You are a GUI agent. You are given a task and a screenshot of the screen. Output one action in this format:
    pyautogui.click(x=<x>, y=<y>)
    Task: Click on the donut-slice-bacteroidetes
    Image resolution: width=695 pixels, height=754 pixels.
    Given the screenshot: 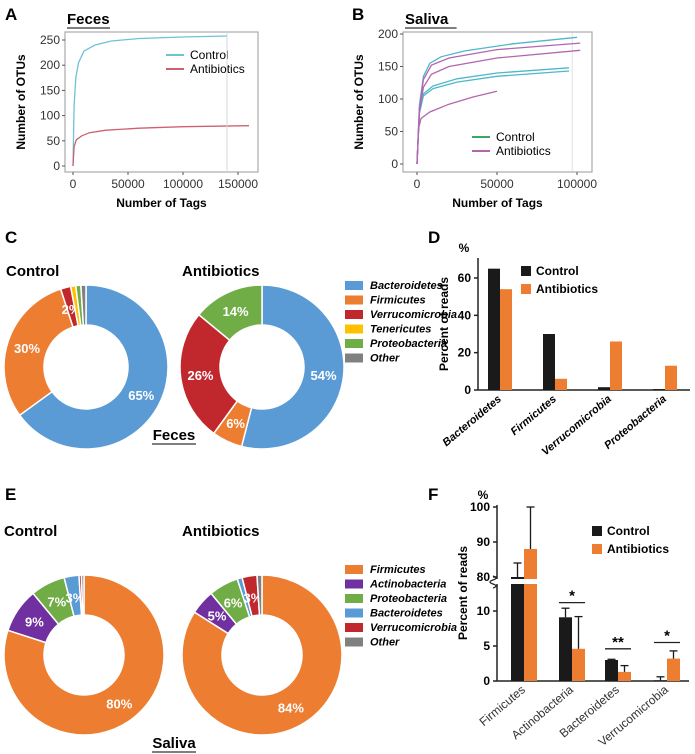 What is the action you would take?
    pyautogui.click(x=93, y=367)
    